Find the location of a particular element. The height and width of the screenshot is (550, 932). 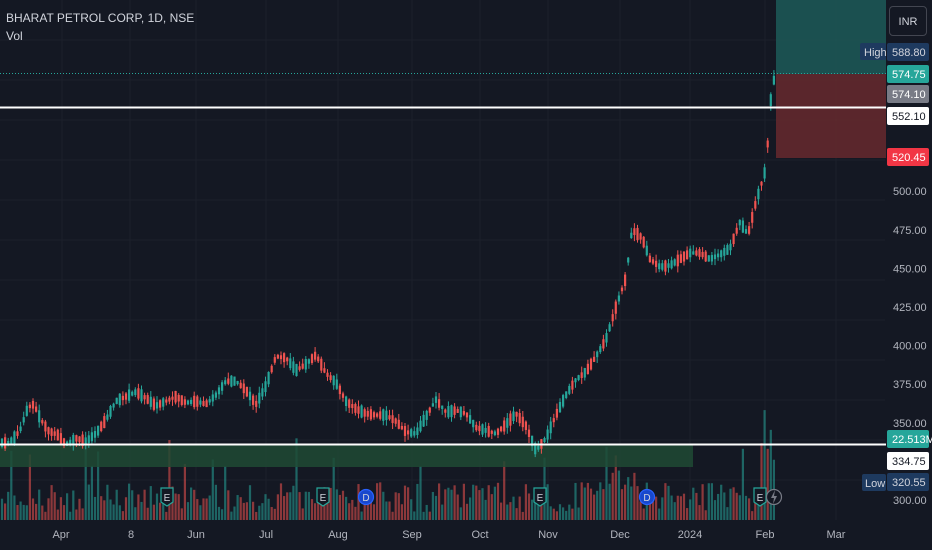

time-tick-label: 8 is located at coordinates (131, 535).